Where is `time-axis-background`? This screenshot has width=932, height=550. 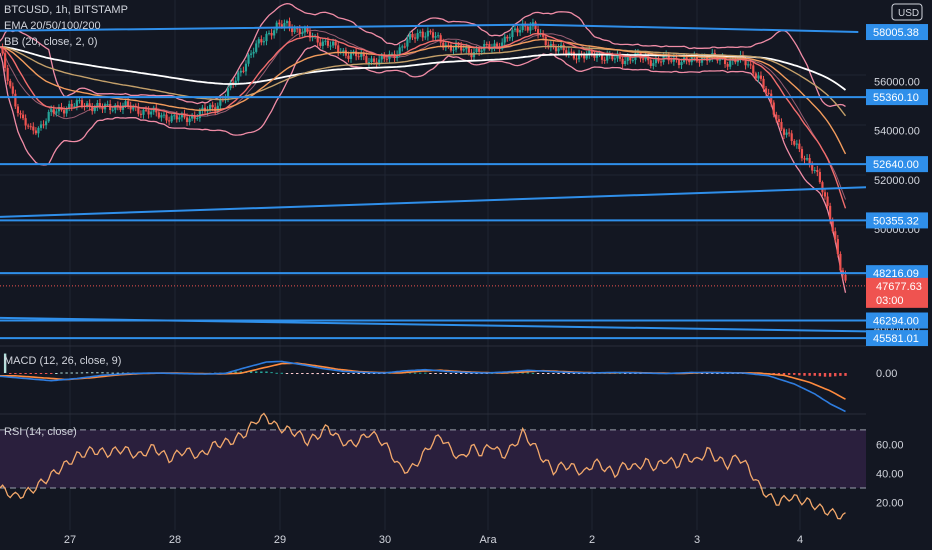 time-axis-background is located at coordinates (466, 540).